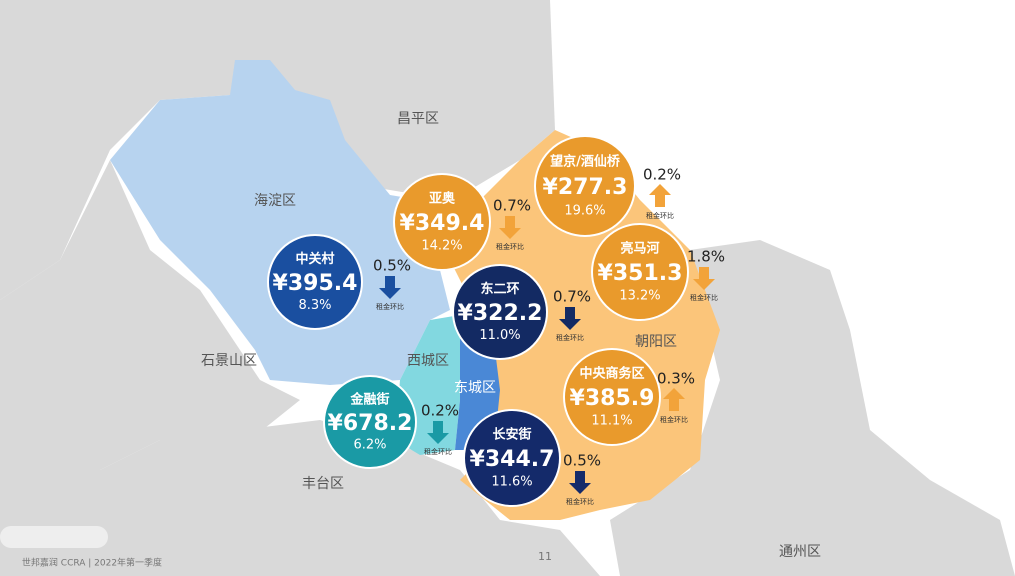 The height and width of the screenshot is (576, 1015). Describe the element at coordinates (639, 296) in the screenshot. I see `market-share: 13.2%` at that location.